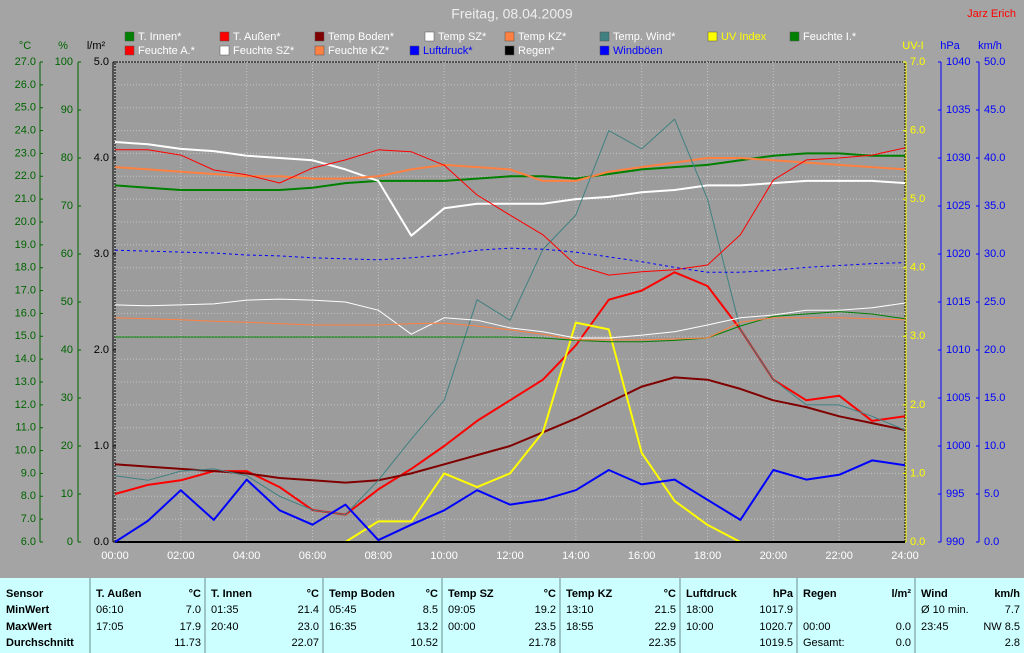  Describe the element at coordinates (958, 446) in the screenshot. I see `y-tick-label: 1000` at that location.